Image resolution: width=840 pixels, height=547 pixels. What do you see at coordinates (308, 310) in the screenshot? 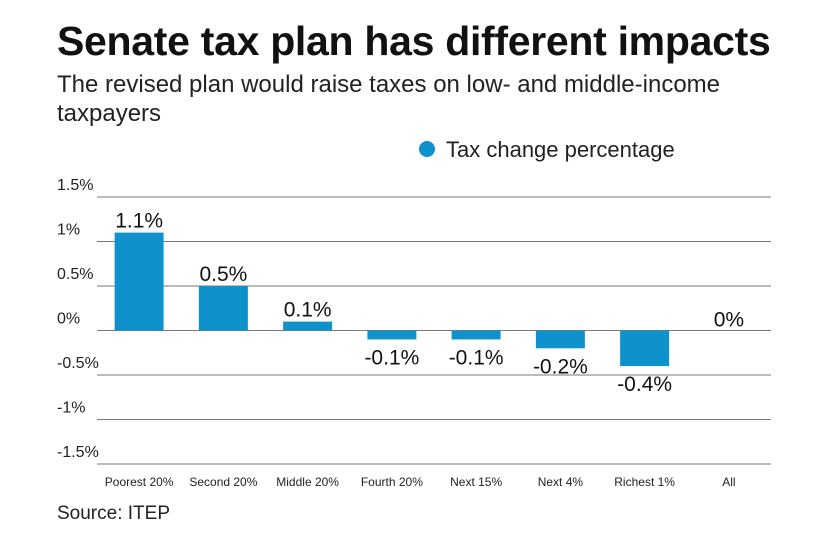
I see `data-label: 0.1%` at bounding box center [308, 310].